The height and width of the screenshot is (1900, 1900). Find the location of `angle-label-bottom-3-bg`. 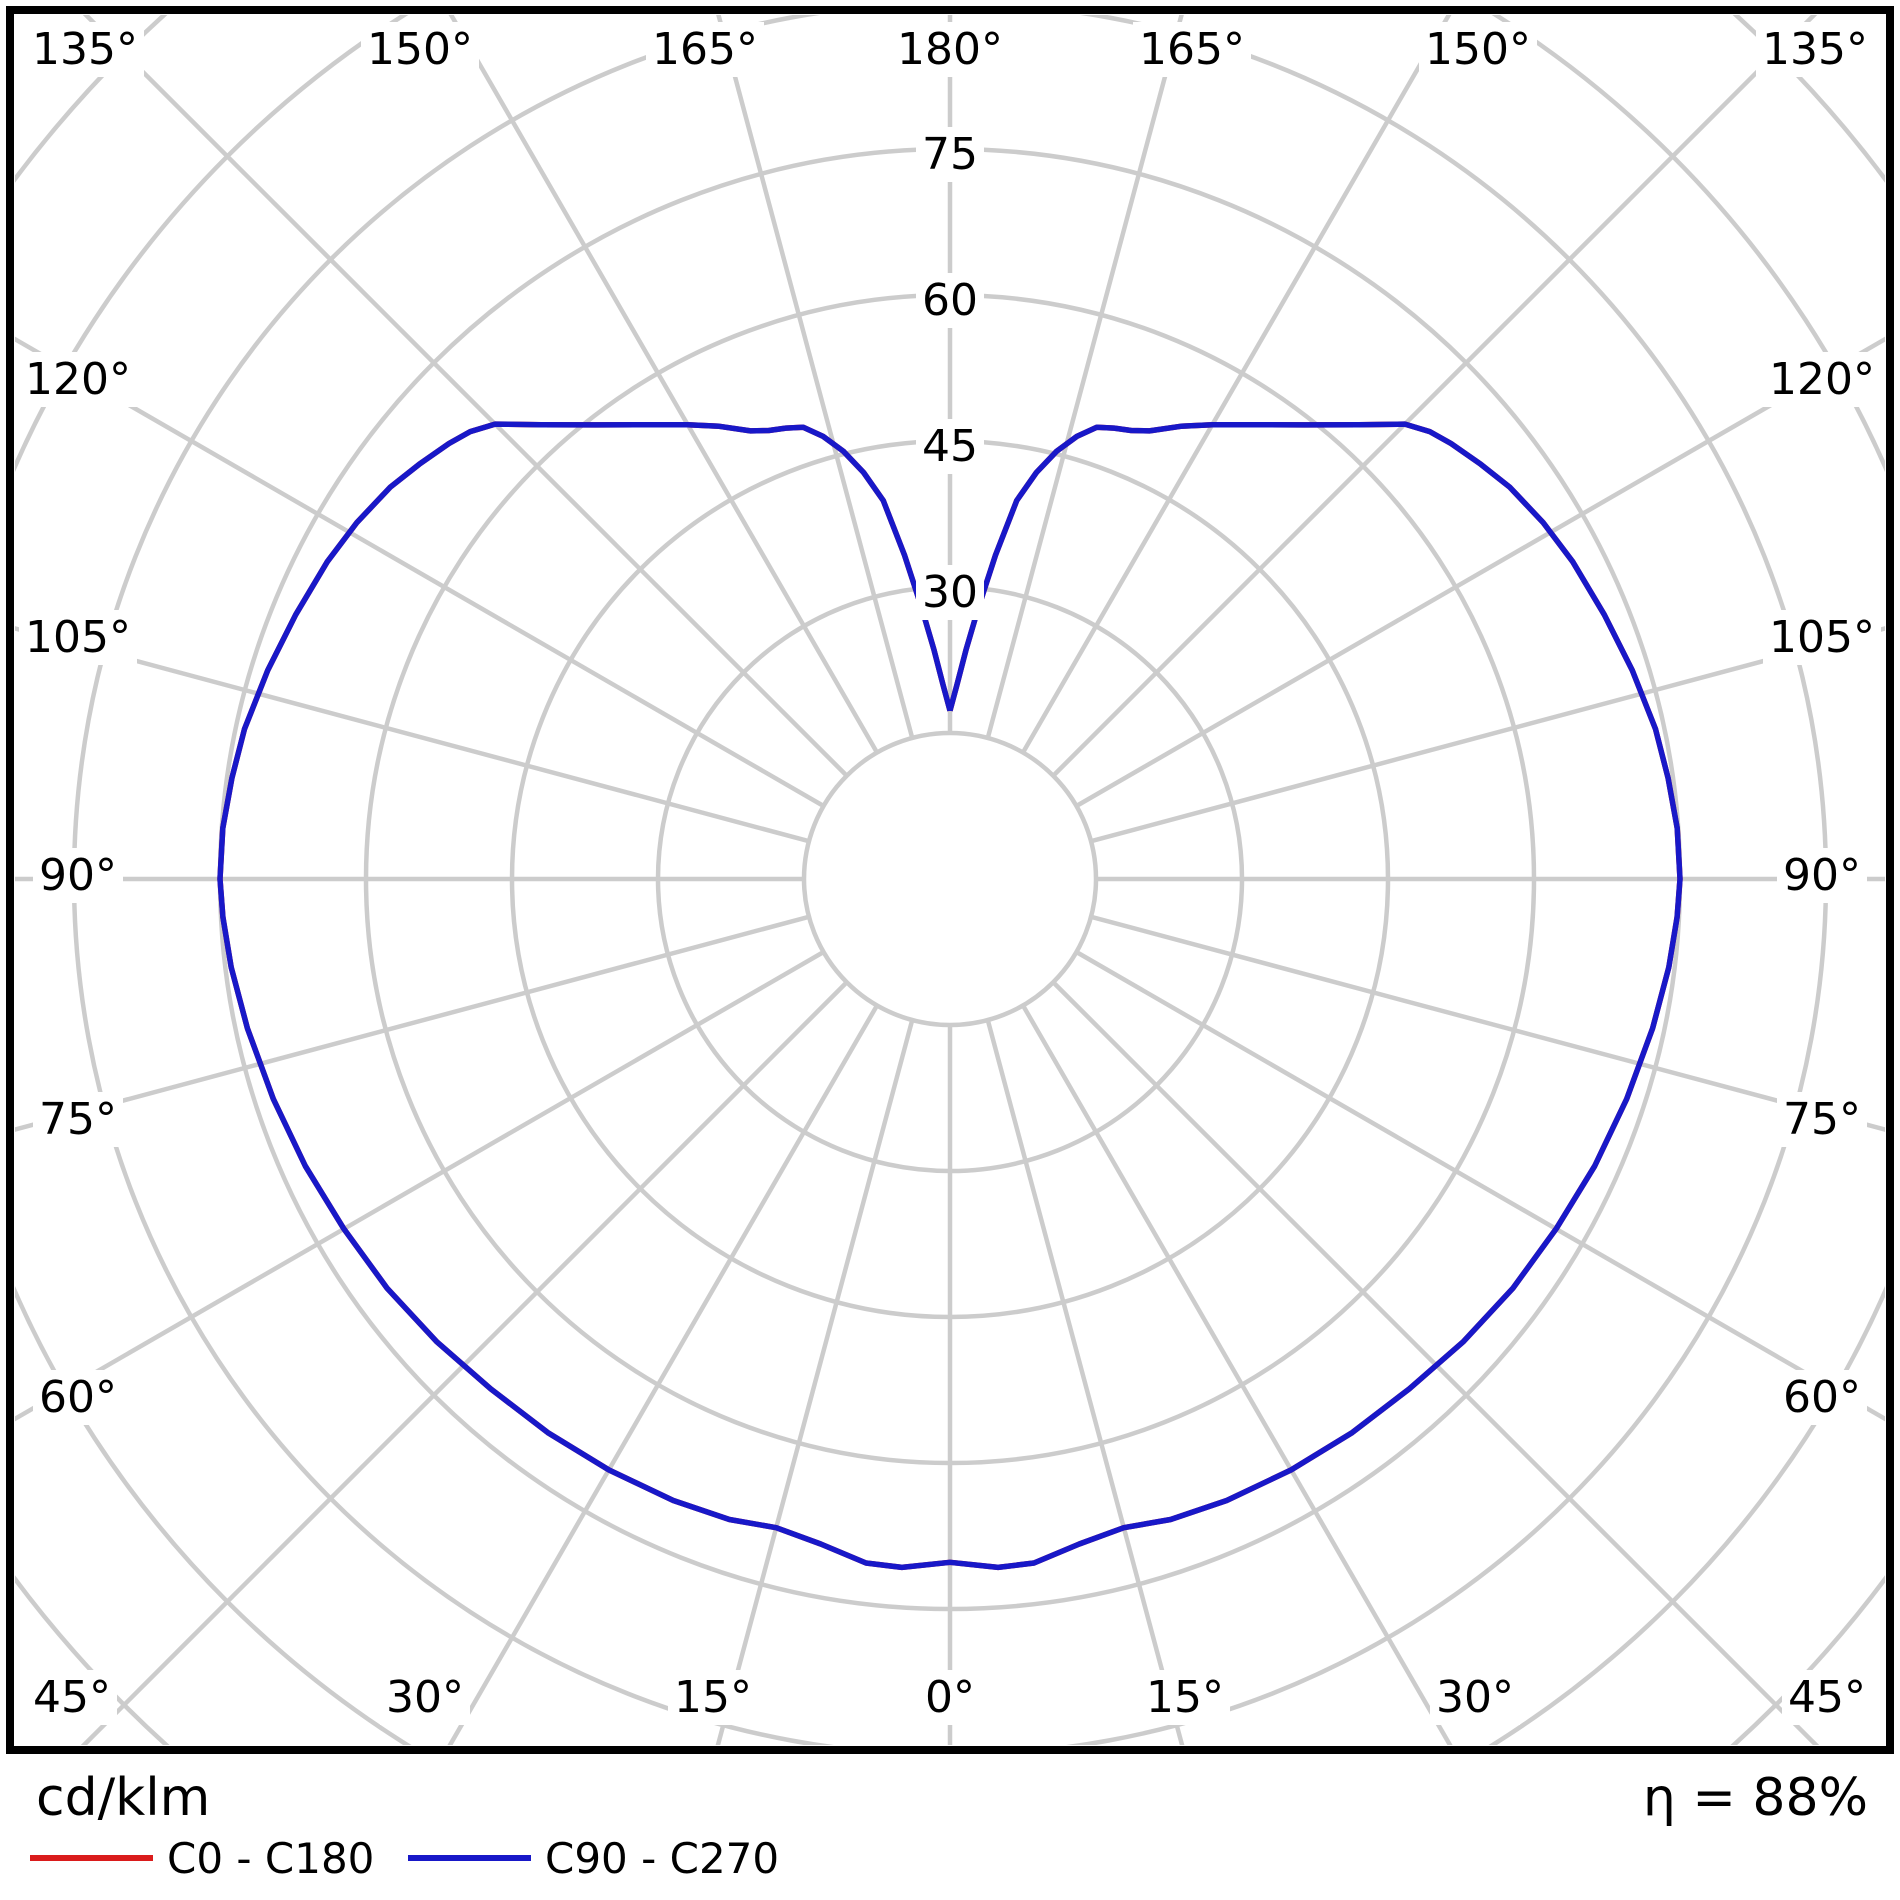

angle-label-bottom-3-bg is located at coordinates (950, 1697).